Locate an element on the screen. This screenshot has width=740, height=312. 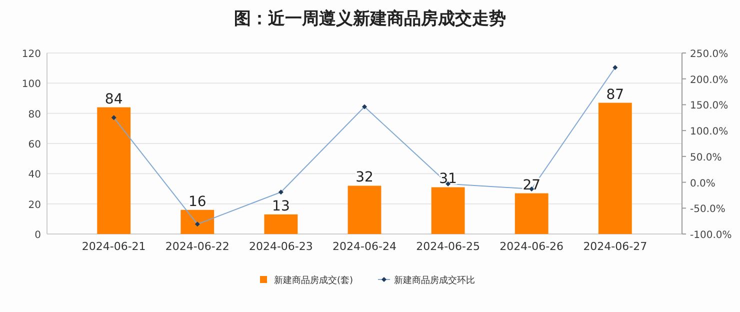
legend-label: 新建商品房成交环比 is located at coordinates (434, 280).